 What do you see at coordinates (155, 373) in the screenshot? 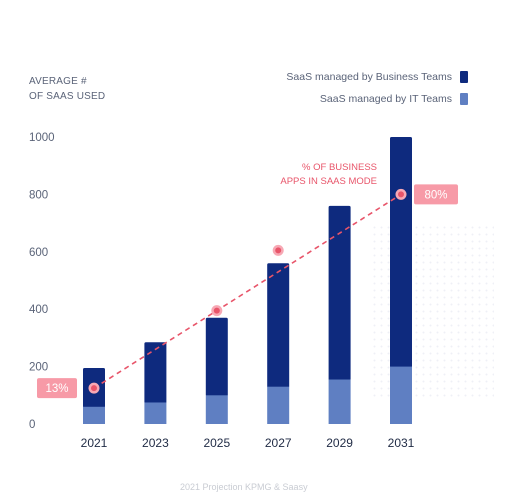
I see `bar-business-2023` at bounding box center [155, 373].